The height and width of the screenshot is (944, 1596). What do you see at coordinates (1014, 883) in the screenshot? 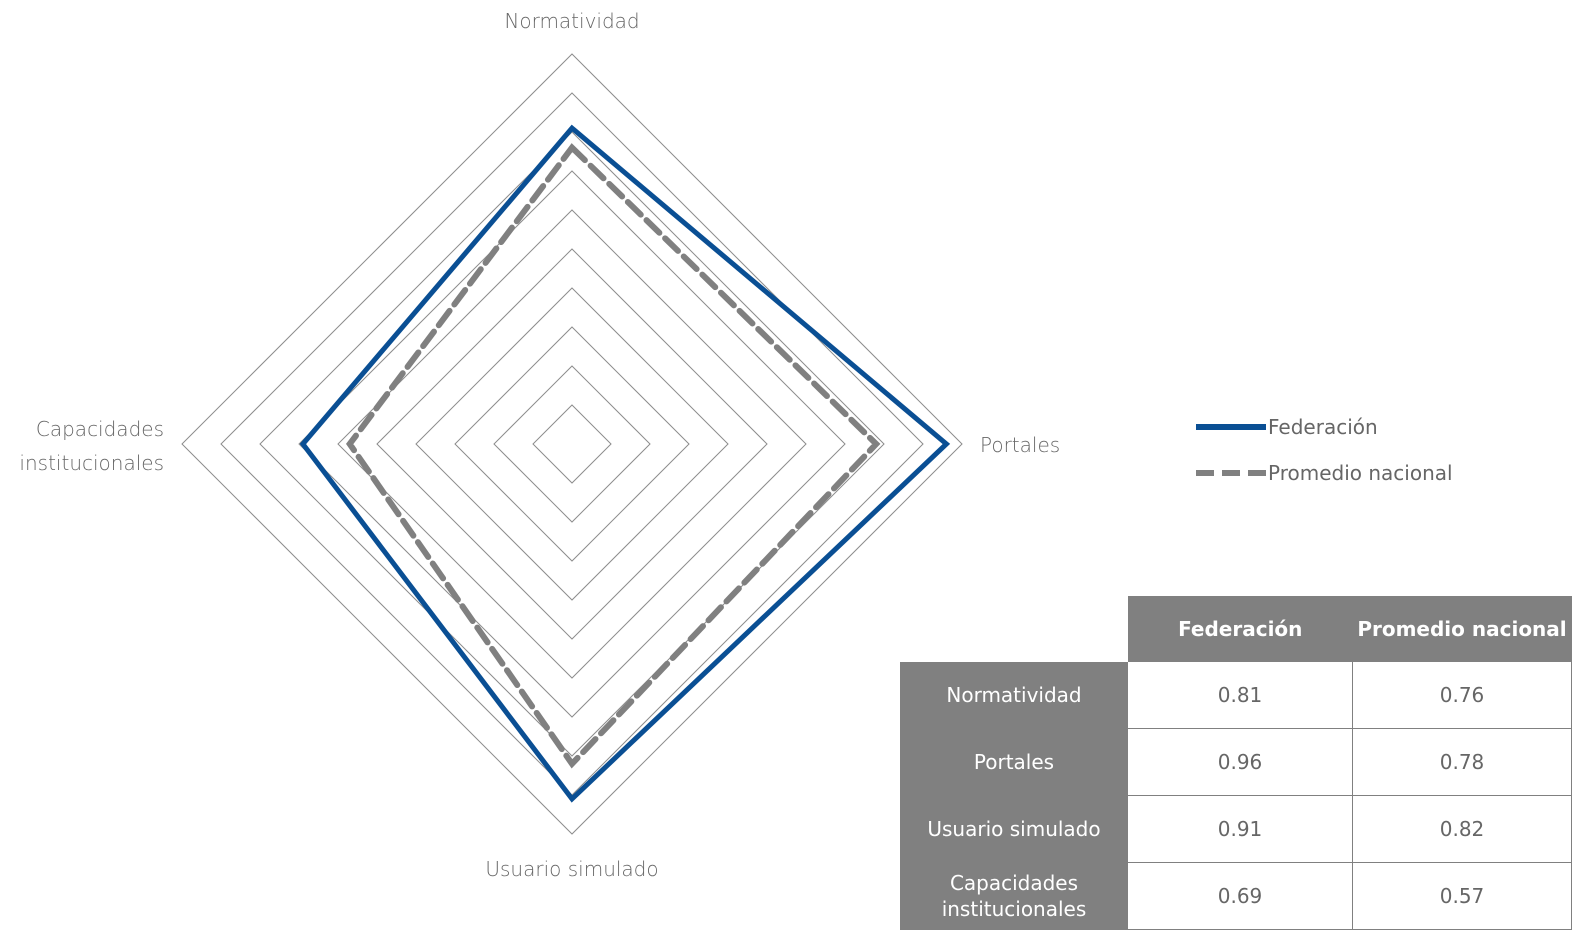
I see `table-row-label-line1: Capacidades` at bounding box center [1014, 883].